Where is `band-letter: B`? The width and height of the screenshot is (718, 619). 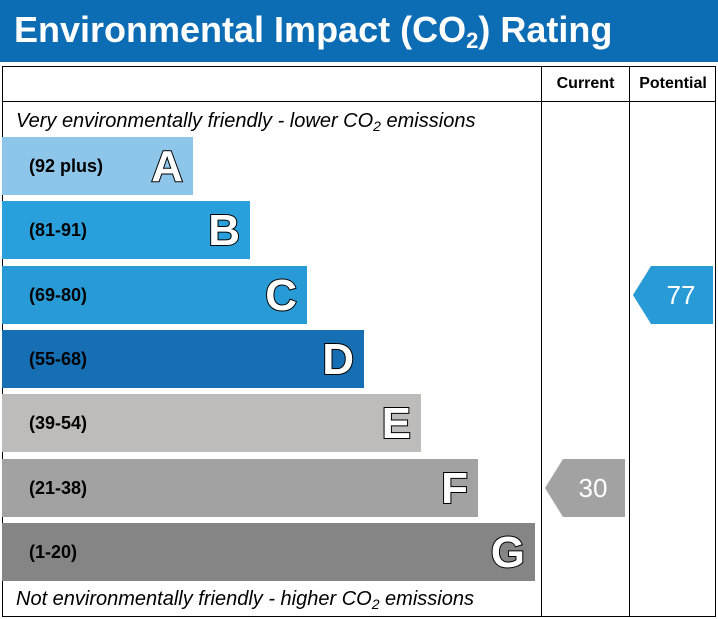
band-letter: B is located at coordinates (224, 230).